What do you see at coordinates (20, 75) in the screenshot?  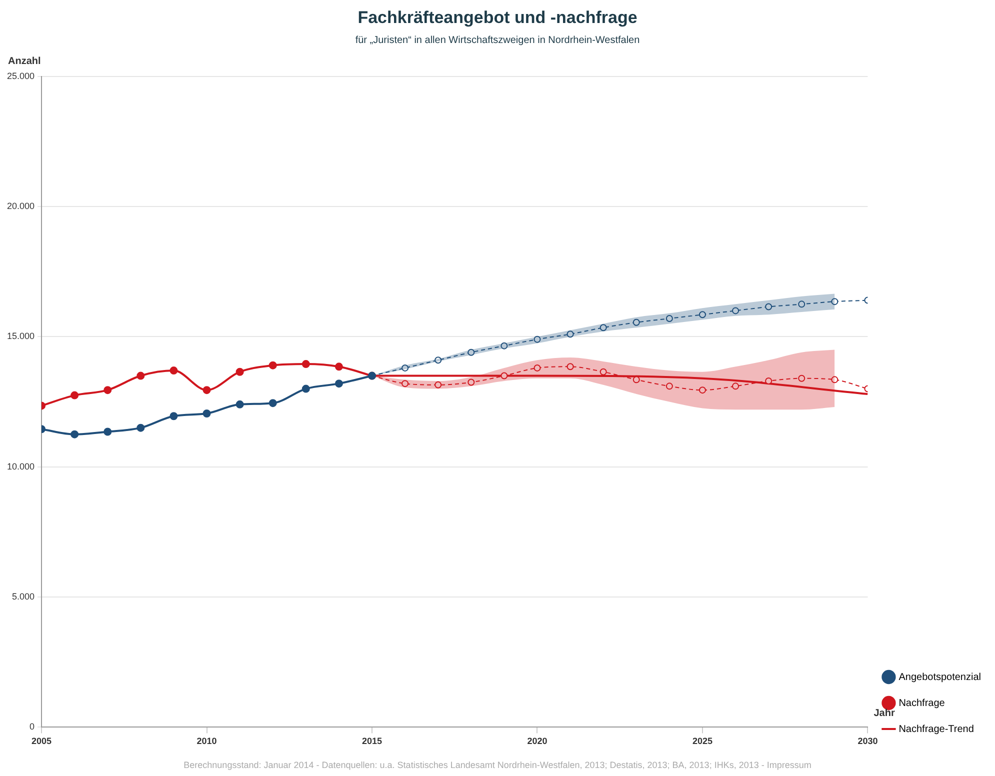 I see `y-tick-label: 25.000` at bounding box center [20, 75].